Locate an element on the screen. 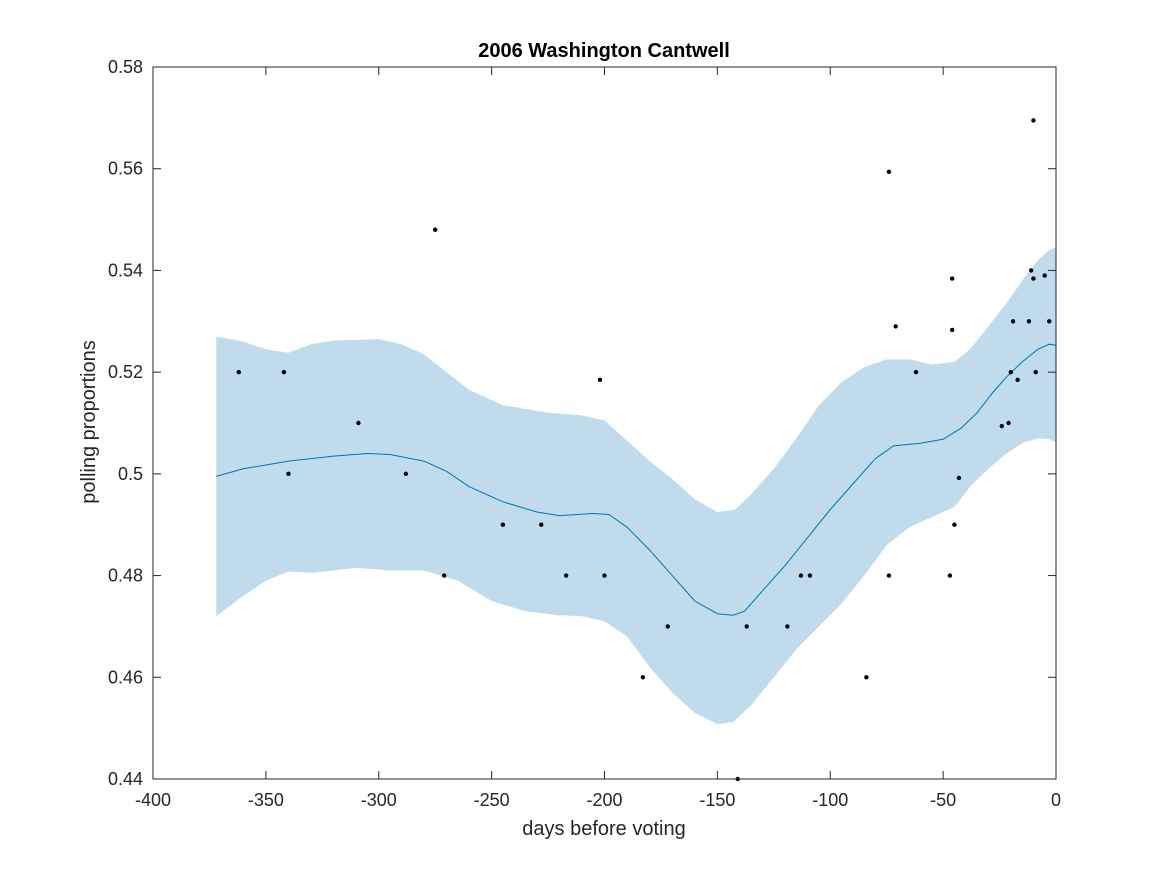 The height and width of the screenshot is (875, 1167). chart-title: 2006 Washington Cantwell is located at coordinates (604, 51).